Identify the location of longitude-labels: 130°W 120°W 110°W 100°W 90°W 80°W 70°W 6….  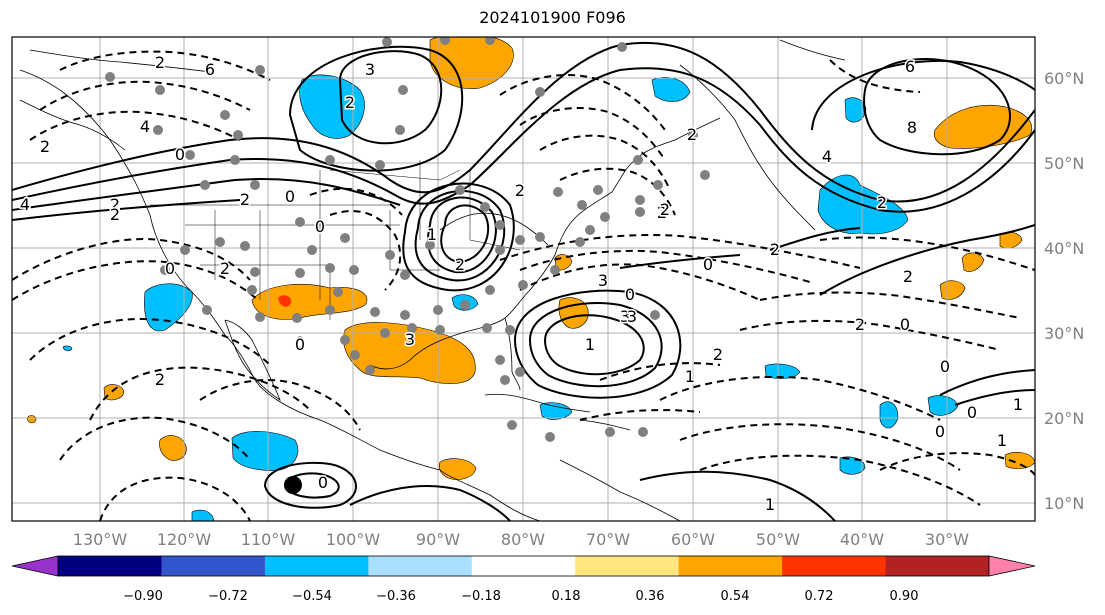
(521, 539).